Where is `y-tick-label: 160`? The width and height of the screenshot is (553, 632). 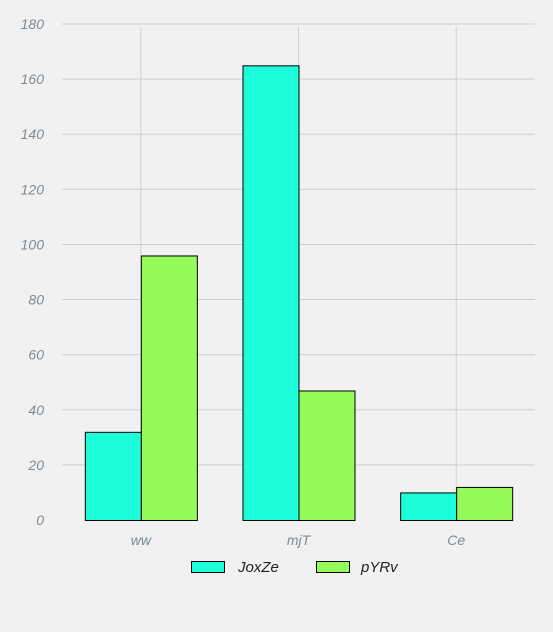 y-tick-label: 160 is located at coordinates (33, 79).